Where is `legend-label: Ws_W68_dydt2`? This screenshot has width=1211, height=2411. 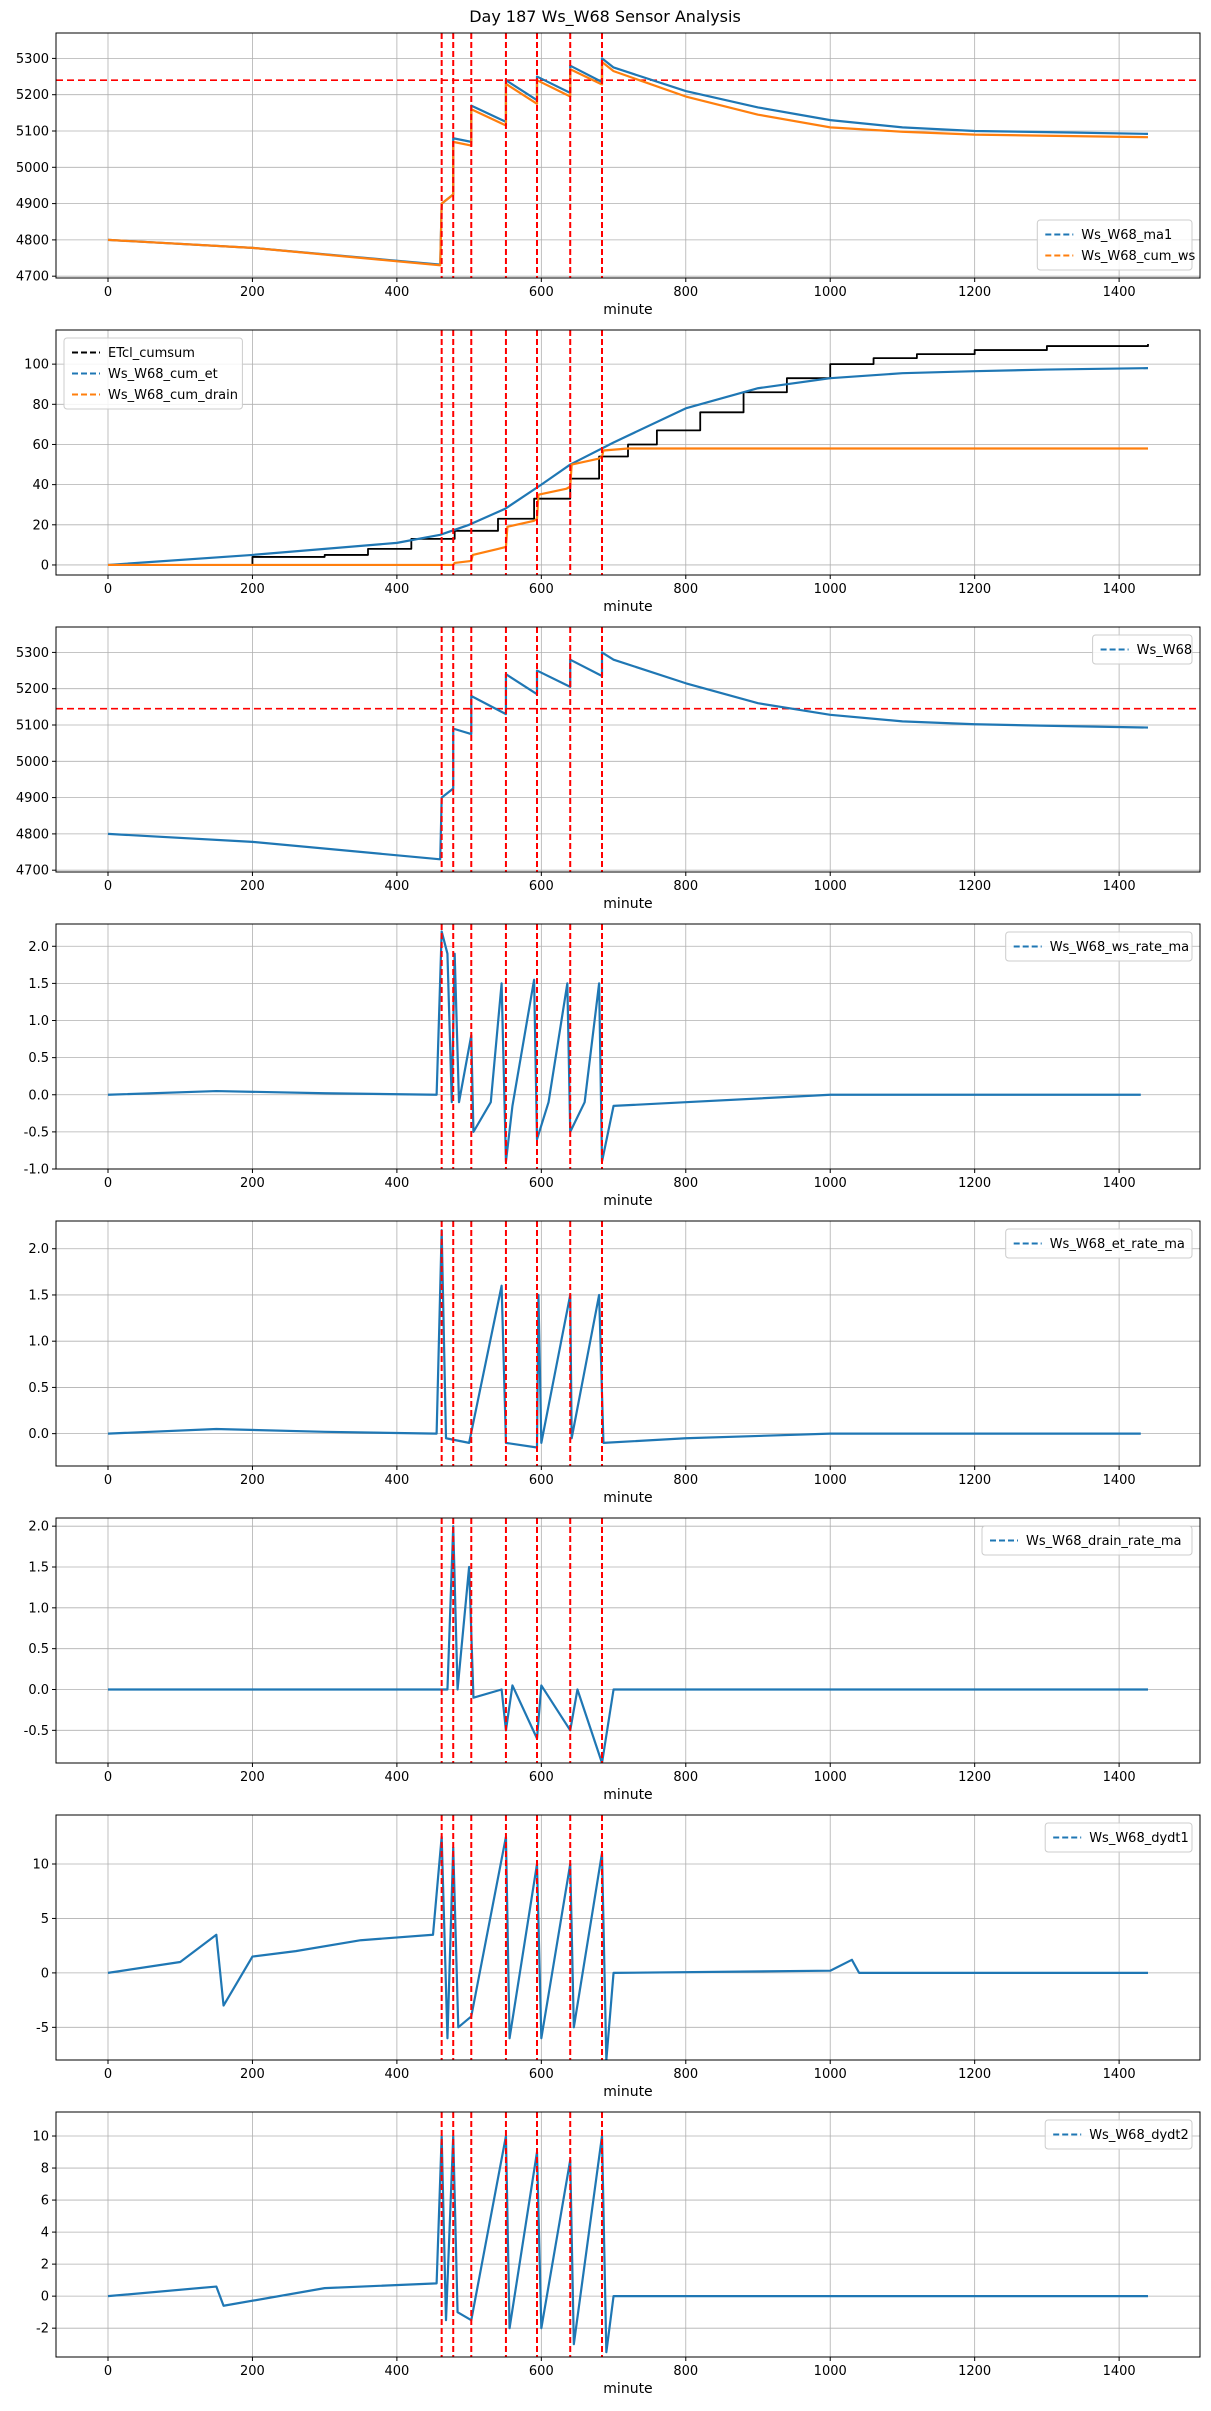
legend-label: Ws_W68_dydt2 is located at coordinates (1139, 2135).